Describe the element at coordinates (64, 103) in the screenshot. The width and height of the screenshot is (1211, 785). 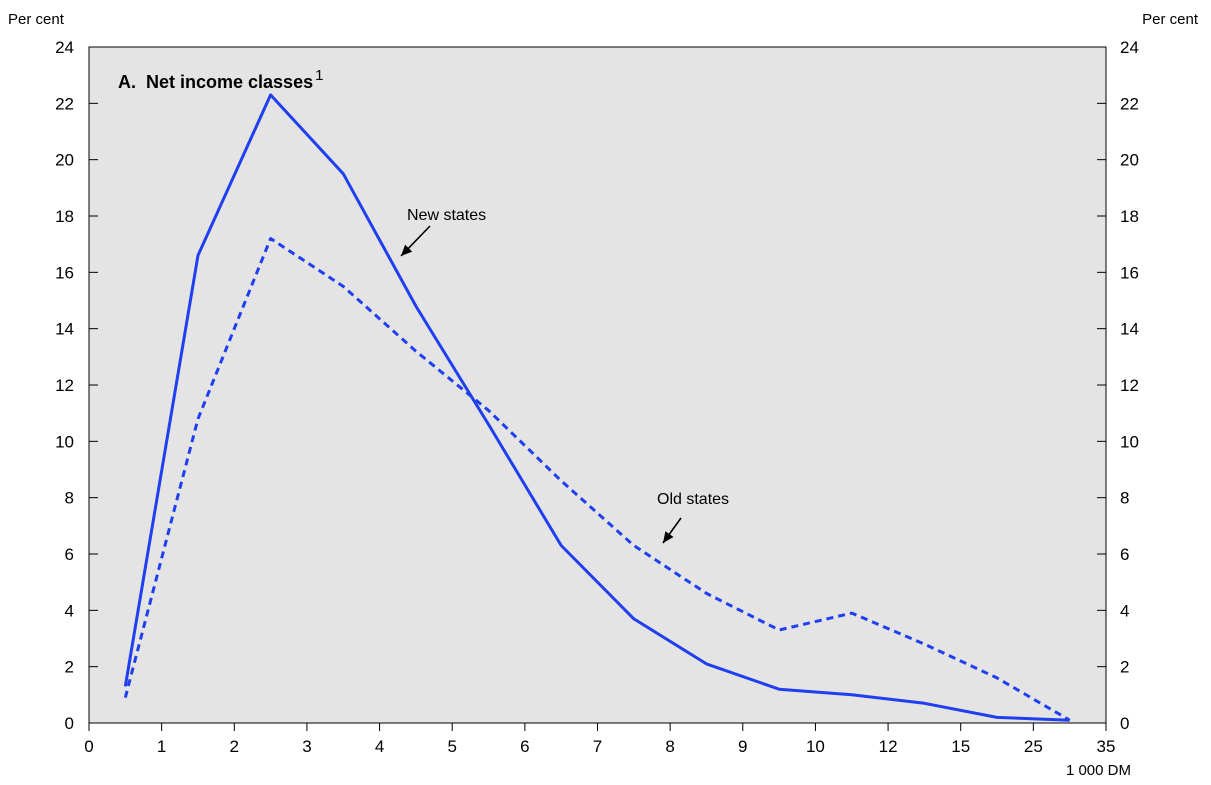
I see `y-tick-label-left: 22` at that location.